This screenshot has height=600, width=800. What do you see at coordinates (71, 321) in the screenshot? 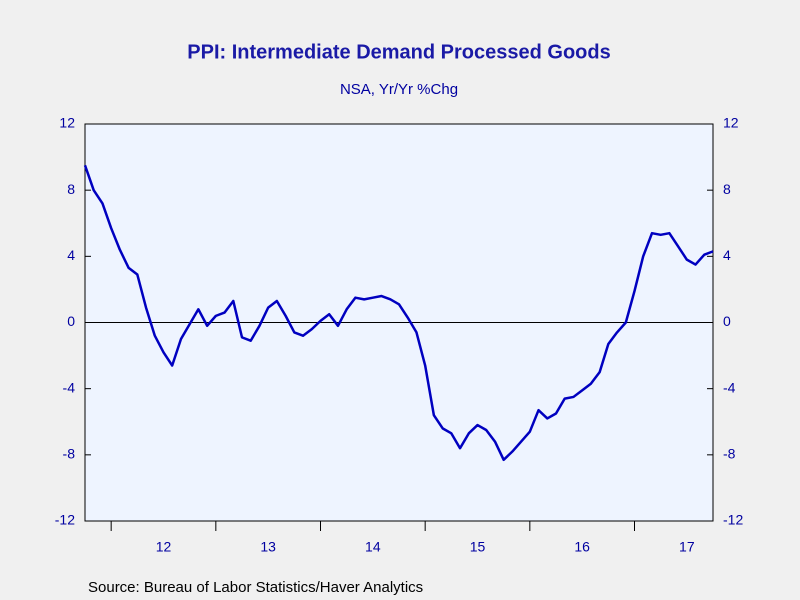
I see `y-tick-label: 0` at bounding box center [71, 321].